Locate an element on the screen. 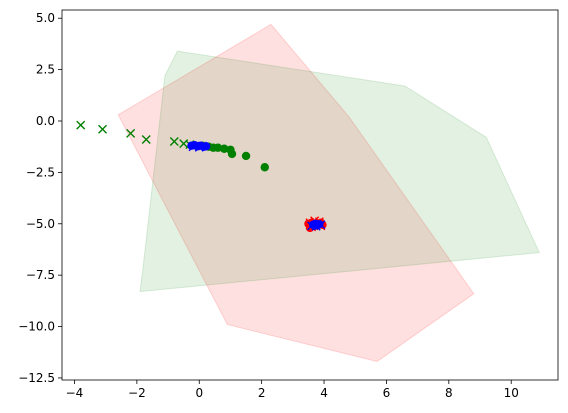  y-tick-label: −5.0 is located at coordinates (40, 224).